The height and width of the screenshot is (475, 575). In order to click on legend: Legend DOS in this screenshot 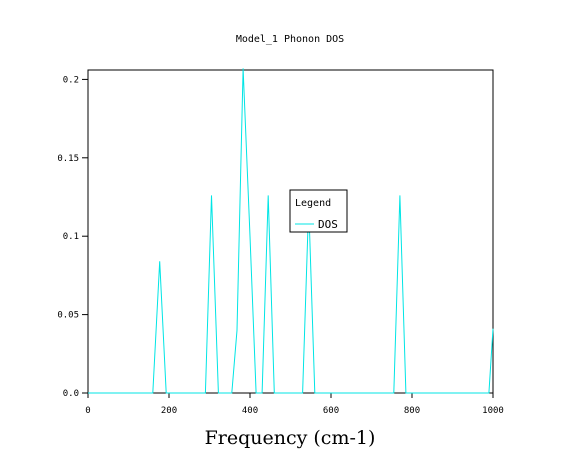, I will do `click(318, 211)`.